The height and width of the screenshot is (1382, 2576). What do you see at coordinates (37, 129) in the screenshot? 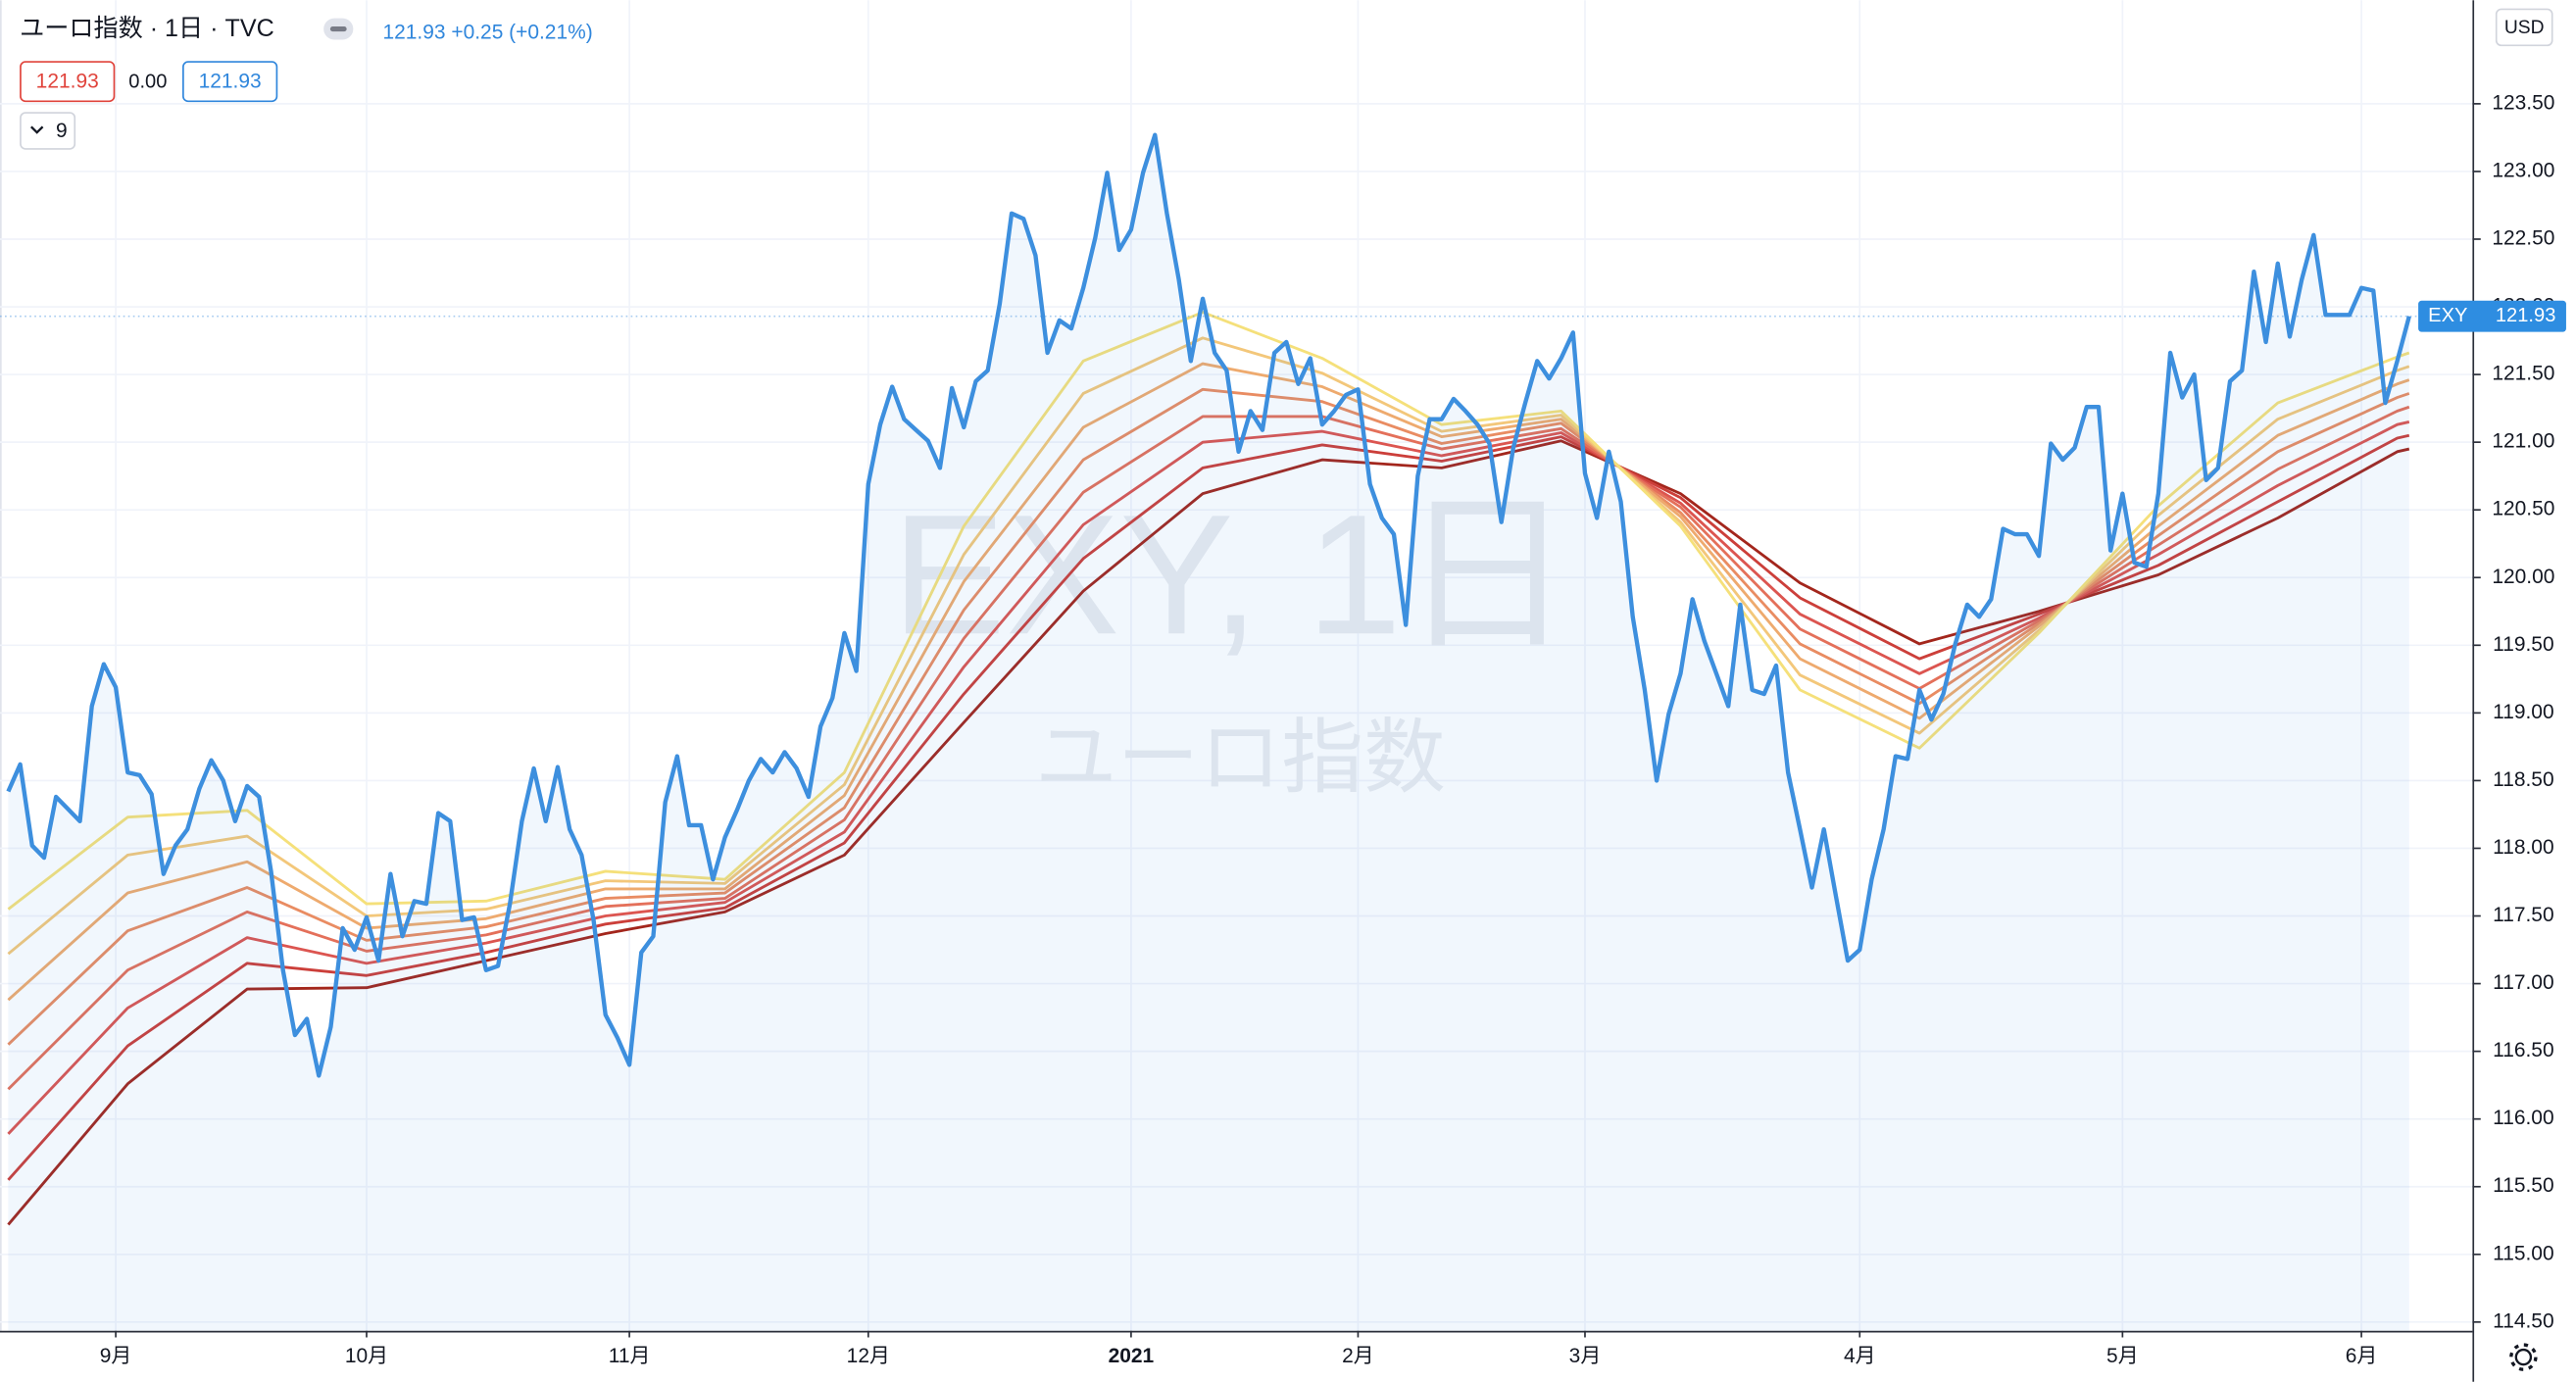
I see `chevron-icon` at bounding box center [37, 129].